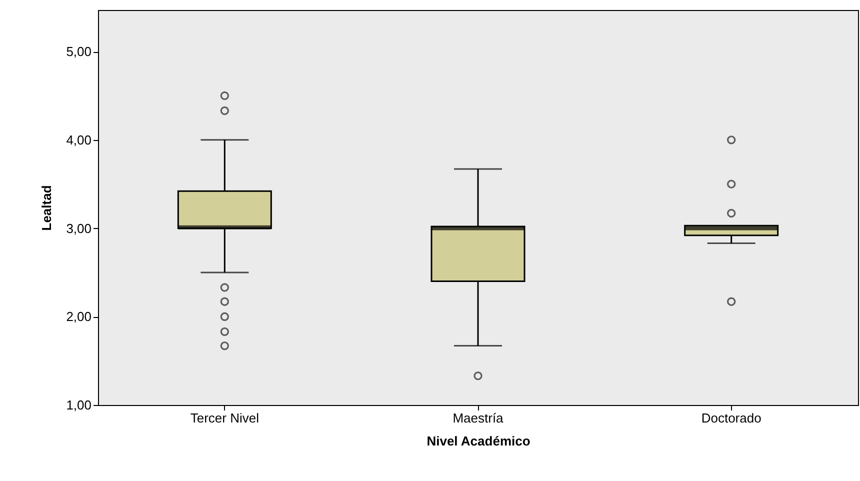 The image size is (860, 481). What do you see at coordinates (225, 418) in the screenshot?
I see `x-tick-label: Tercer Nivel` at bounding box center [225, 418].